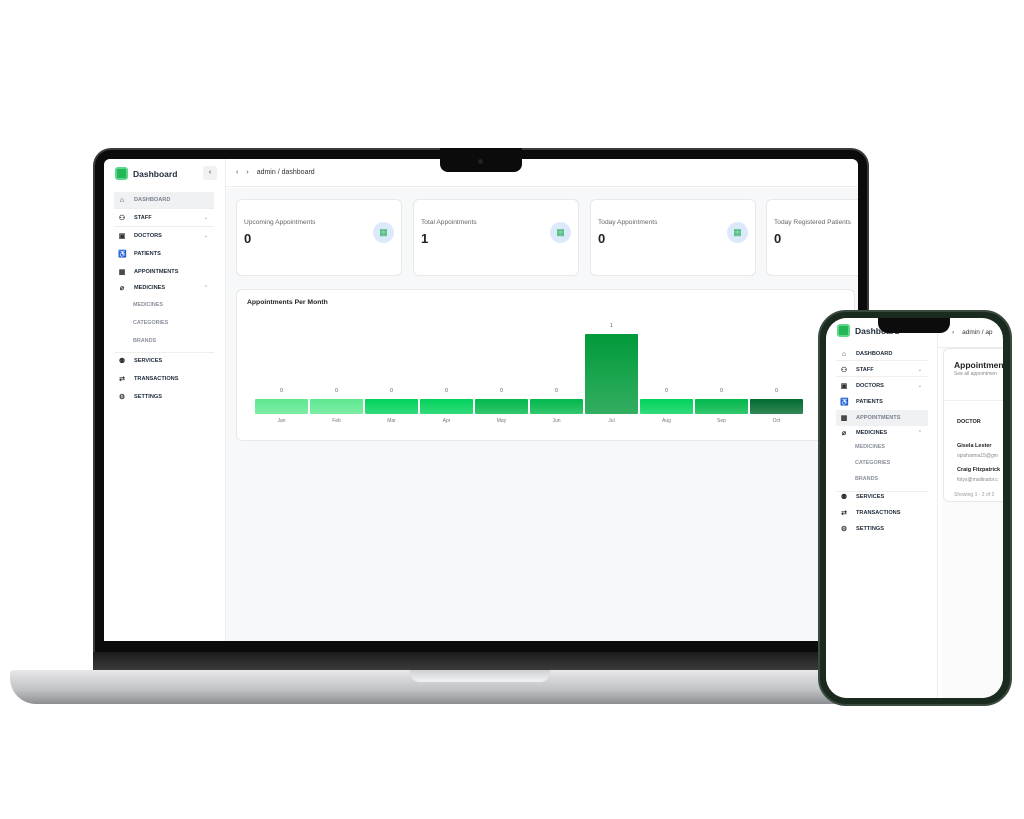 This screenshot has width=1024, height=819. I want to click on stat-card: Upcoming Appointments 0 ▦, so click(319, 237).